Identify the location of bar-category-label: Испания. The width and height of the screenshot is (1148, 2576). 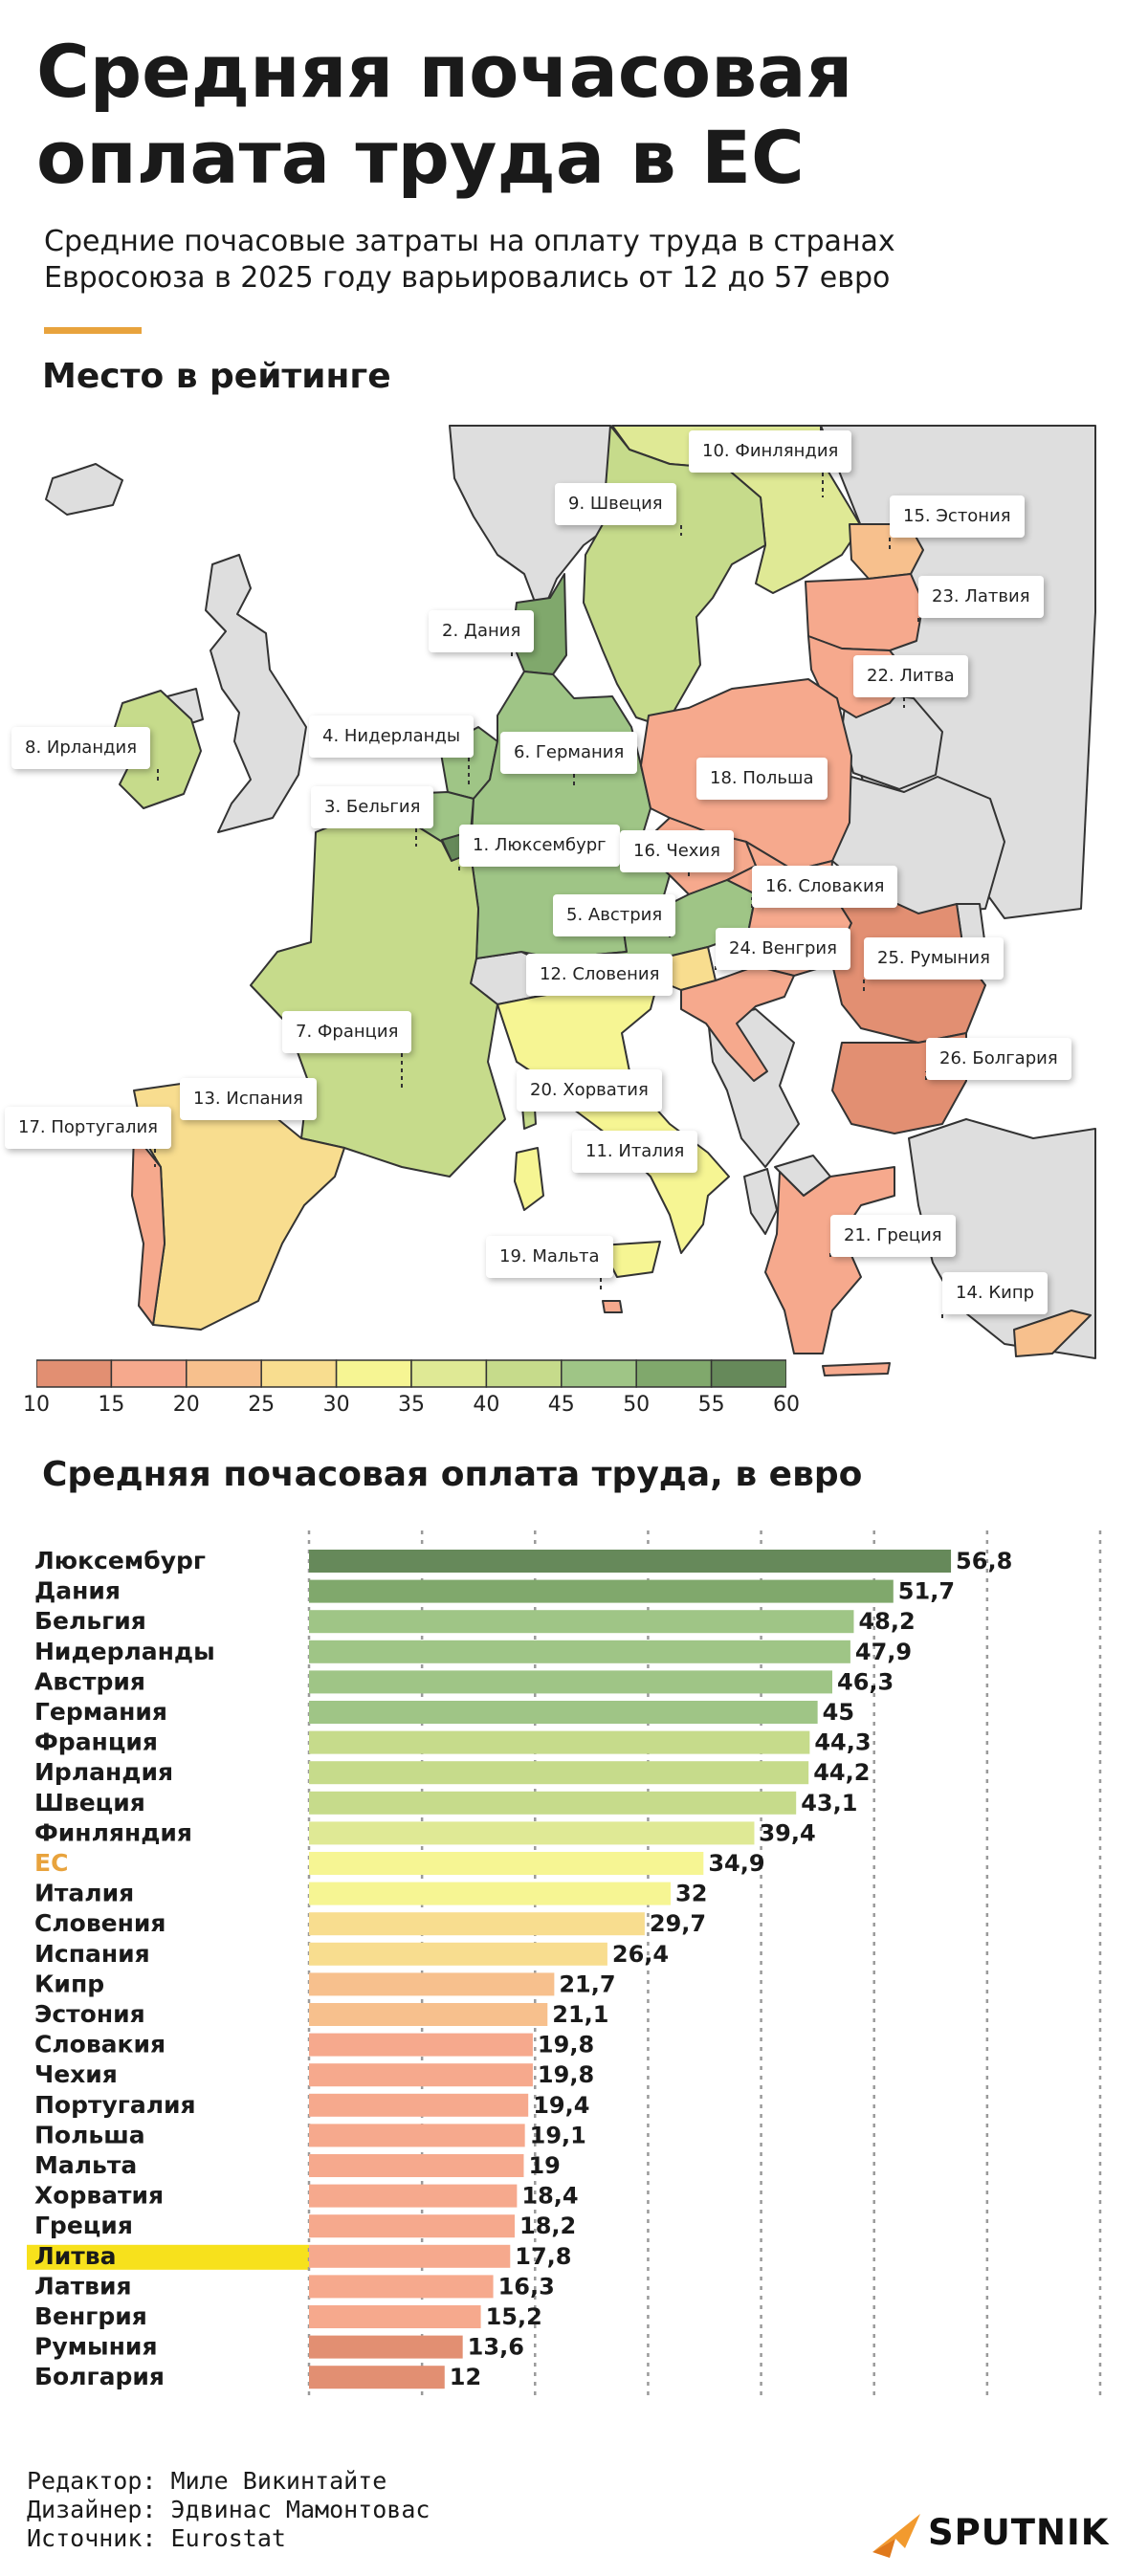
(92, 1954).